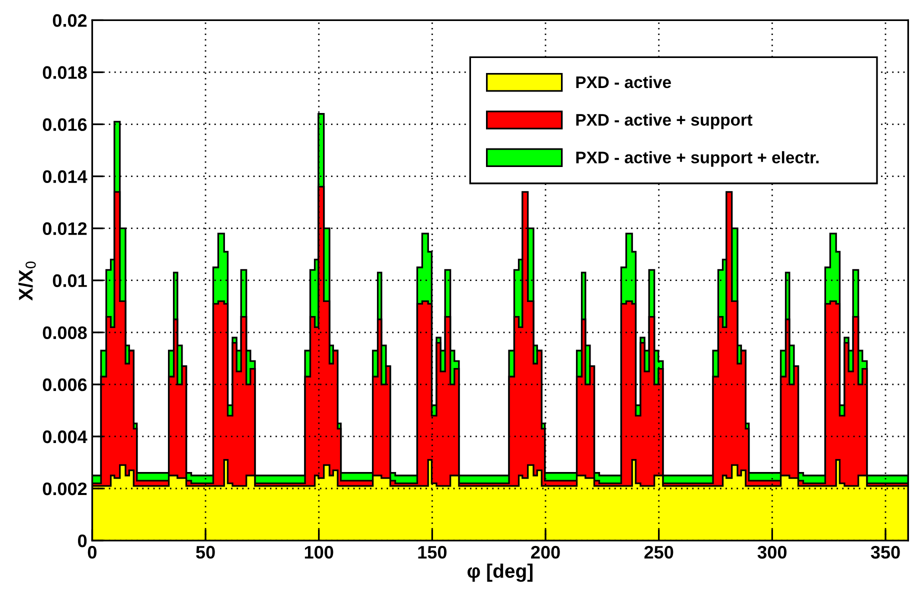  What do you see at coordinates (319, 552) in the screenshot?
I see `x-tick-label: 100` at bounding box center [319, 552].